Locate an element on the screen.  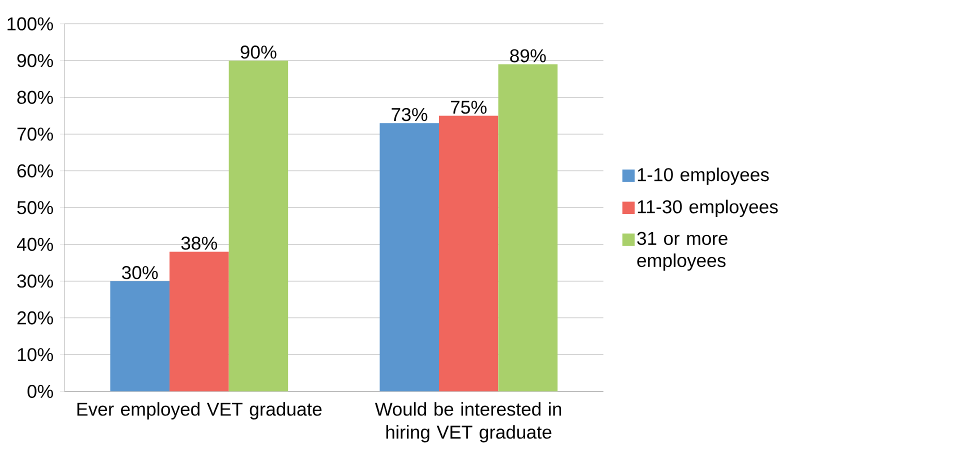
data-label: 73% is located at coordinates (410, 115).